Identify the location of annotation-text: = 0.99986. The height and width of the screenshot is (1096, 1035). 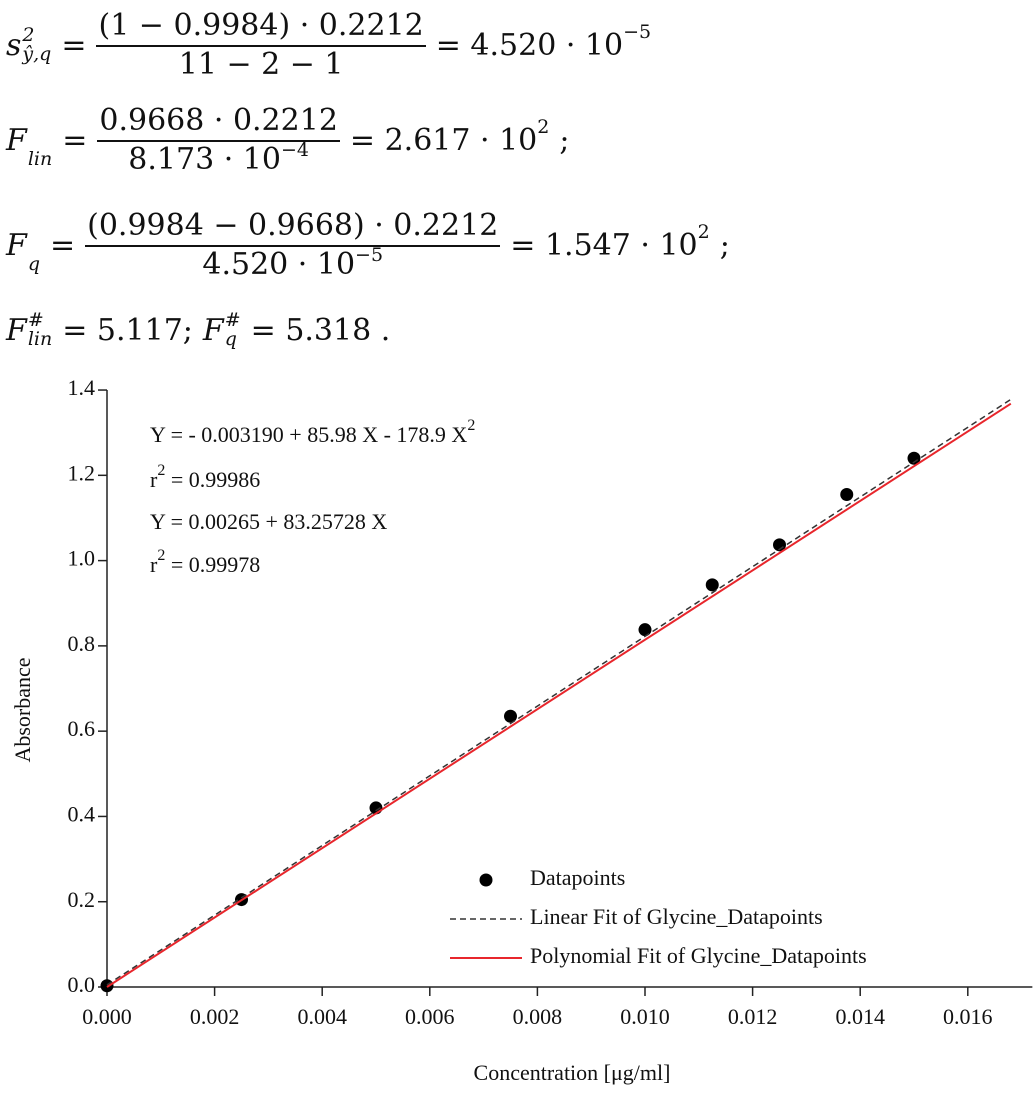
(212, 479).